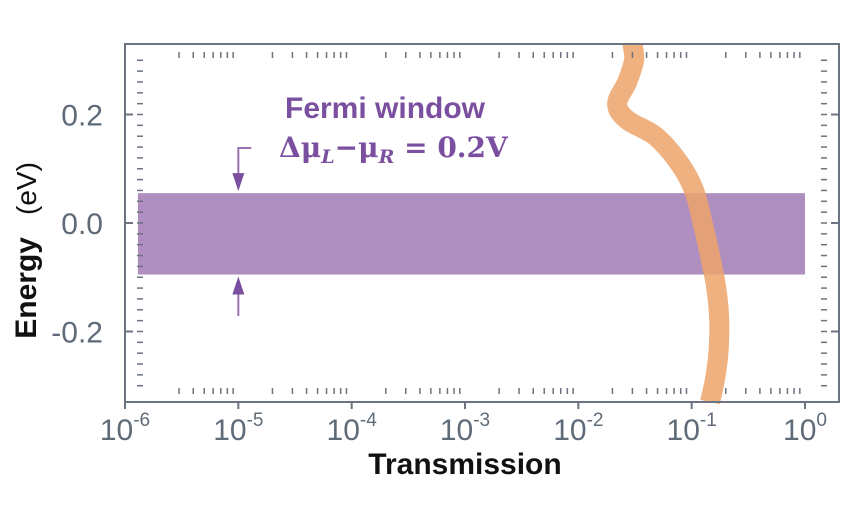  What do you see at coordinates (464, 464) in the screenshot?
I see `x-axis-title: Transmission` at bounding box center [464, 464].